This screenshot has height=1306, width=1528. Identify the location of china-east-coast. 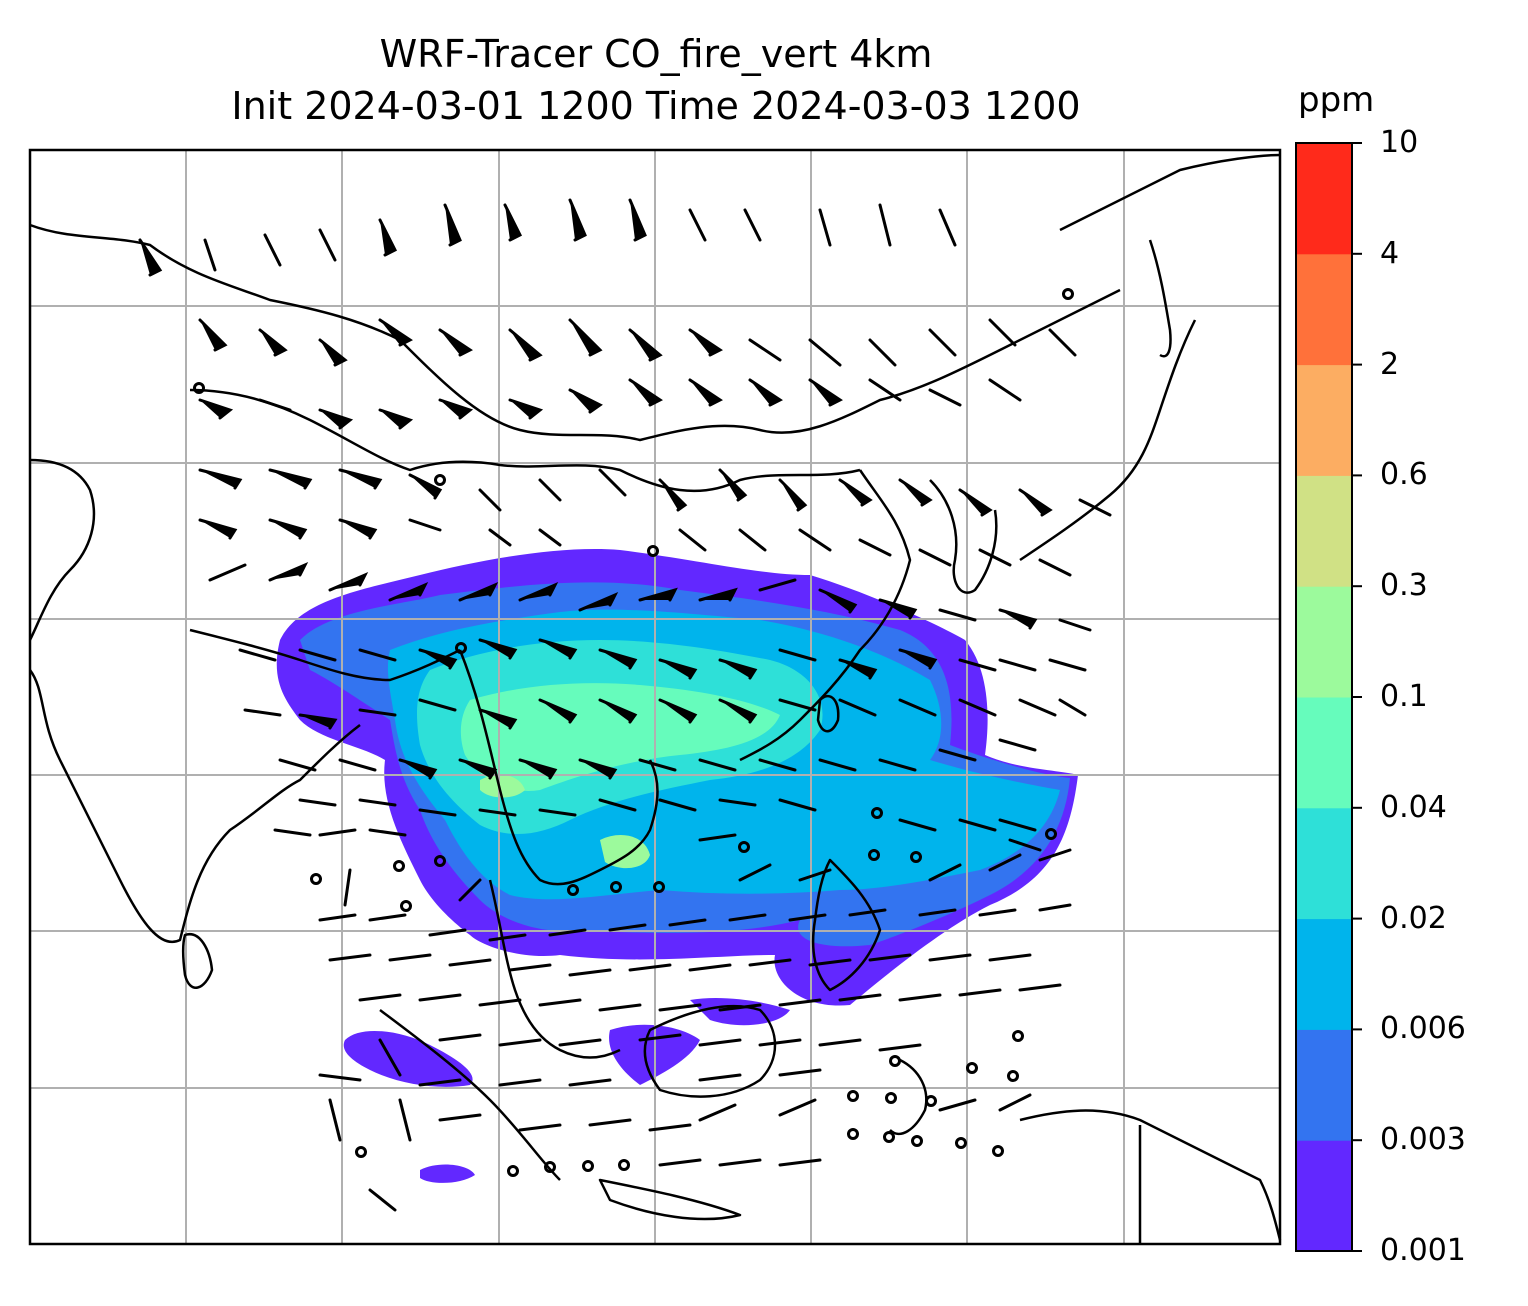
(825, 615).